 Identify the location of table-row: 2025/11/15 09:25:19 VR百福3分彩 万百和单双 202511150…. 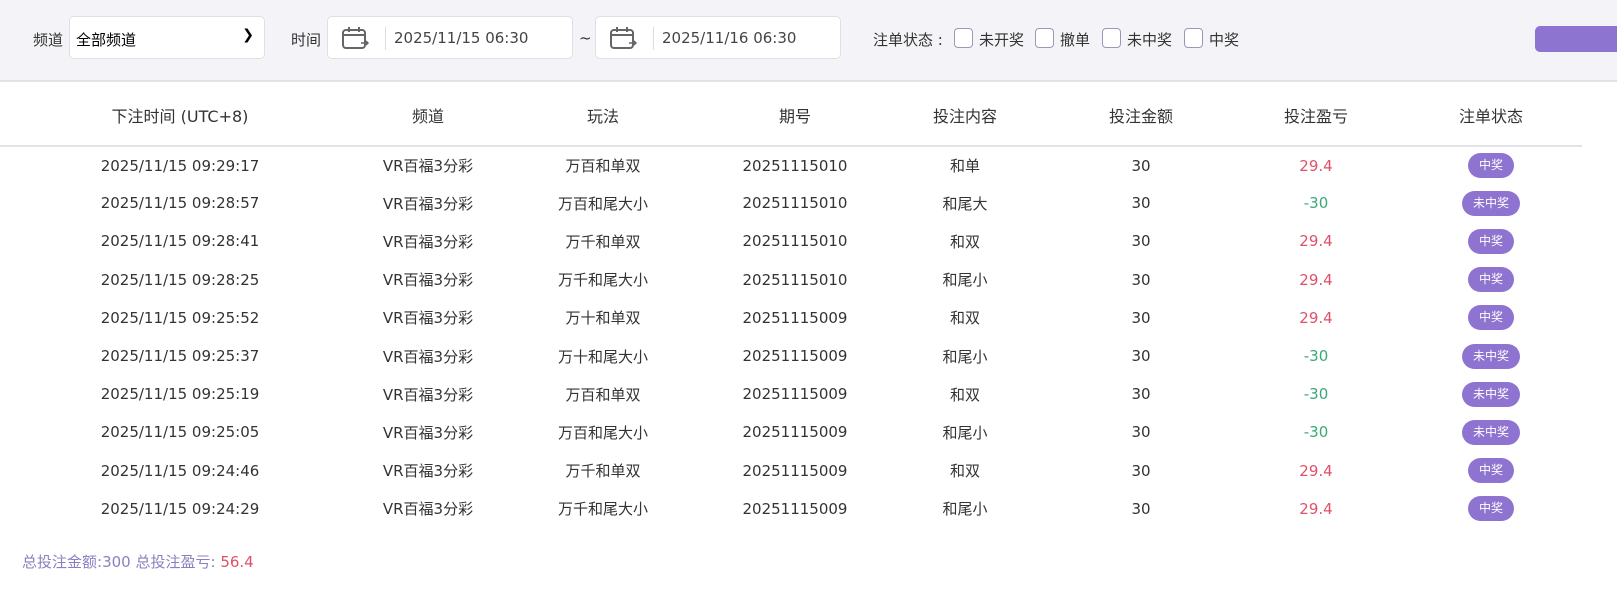
(791, 394).